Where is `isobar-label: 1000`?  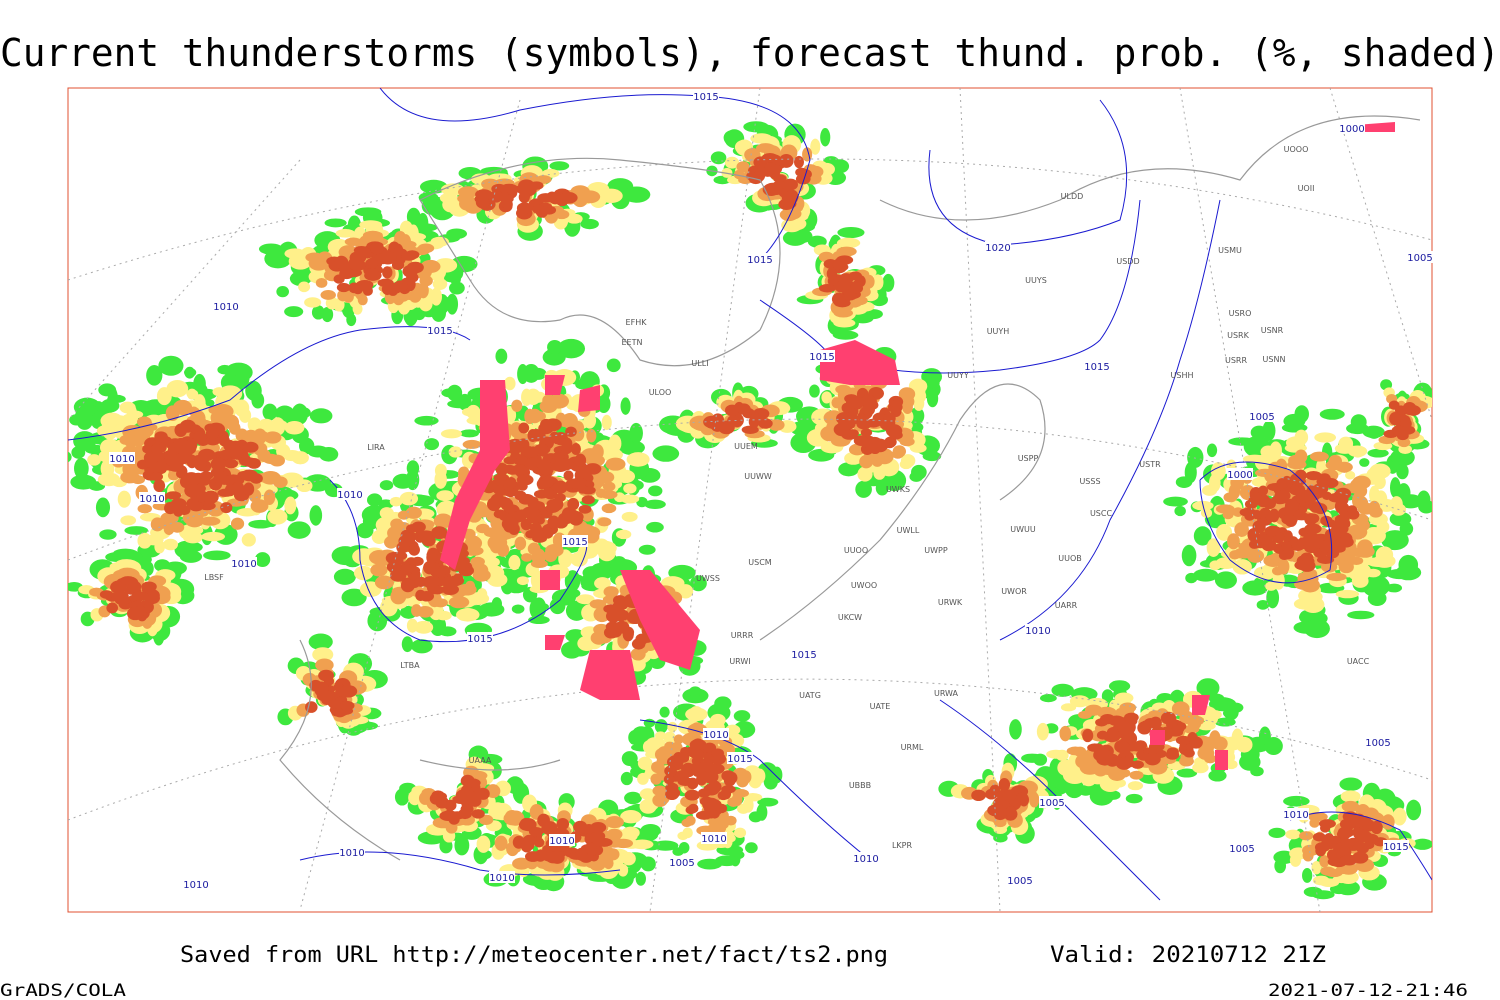
isobar-label: 1000 is located at coordinates (1351, 129).